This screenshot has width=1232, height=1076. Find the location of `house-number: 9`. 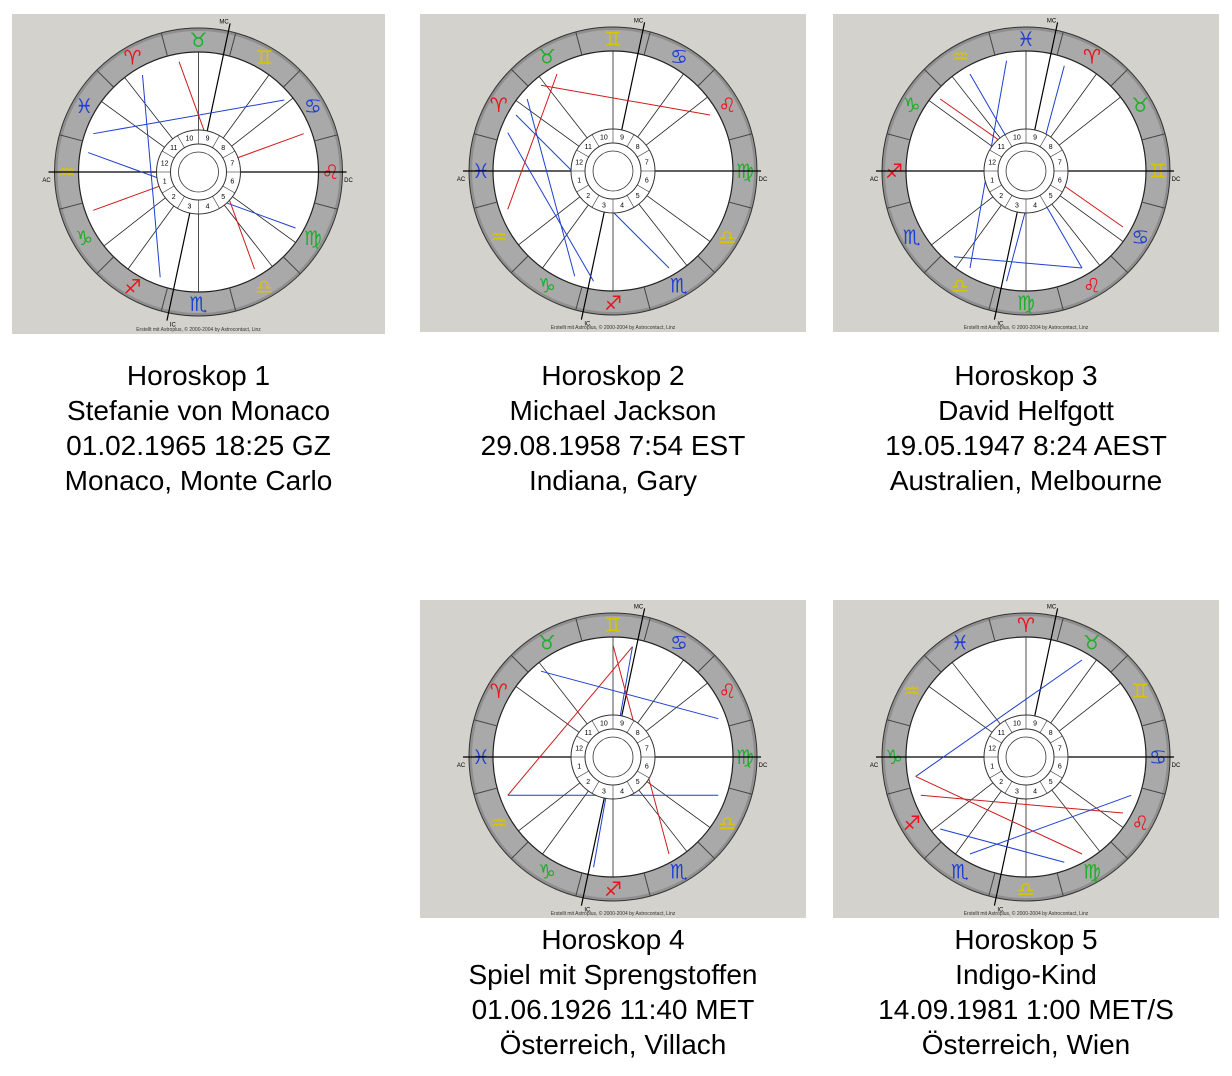

house-number: 9 is located at coordinates (622, 138).